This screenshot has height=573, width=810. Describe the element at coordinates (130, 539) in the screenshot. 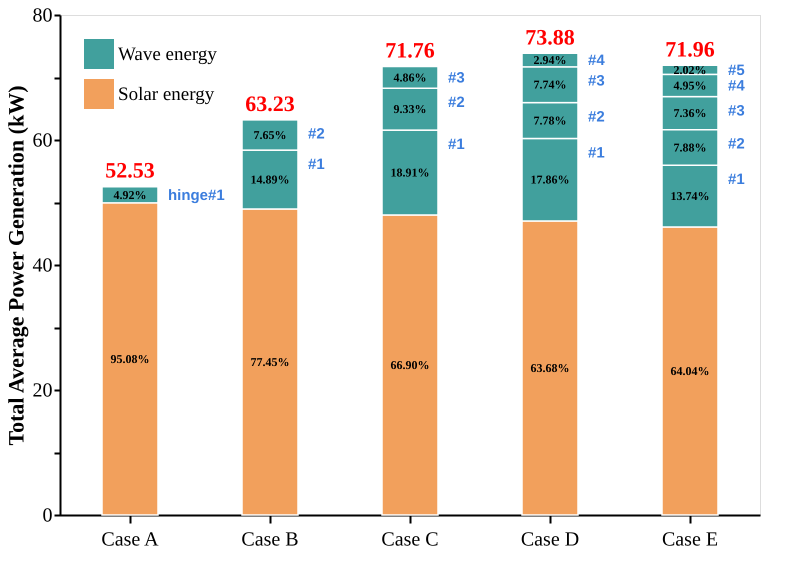

I see `x-tick-label: Case A` at that location.